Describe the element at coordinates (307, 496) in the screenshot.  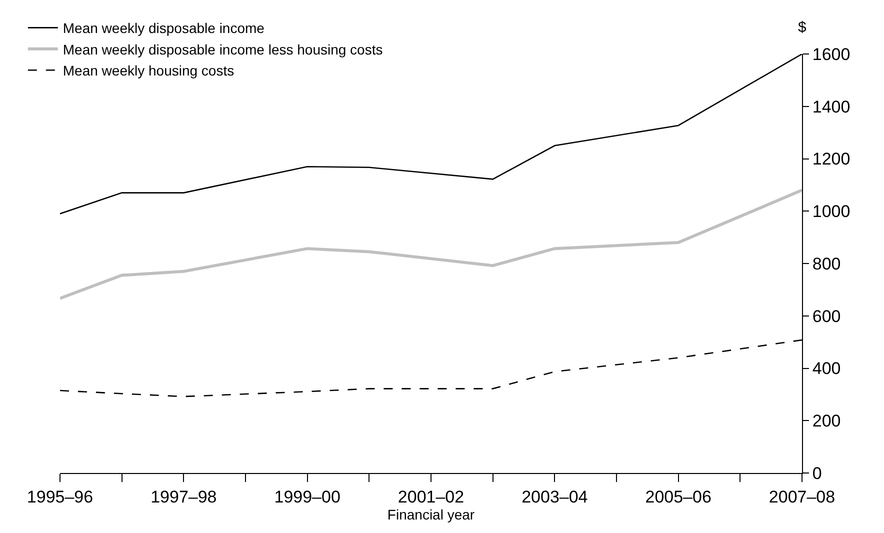
I see `x-tick-label: 1999–00` at that location.